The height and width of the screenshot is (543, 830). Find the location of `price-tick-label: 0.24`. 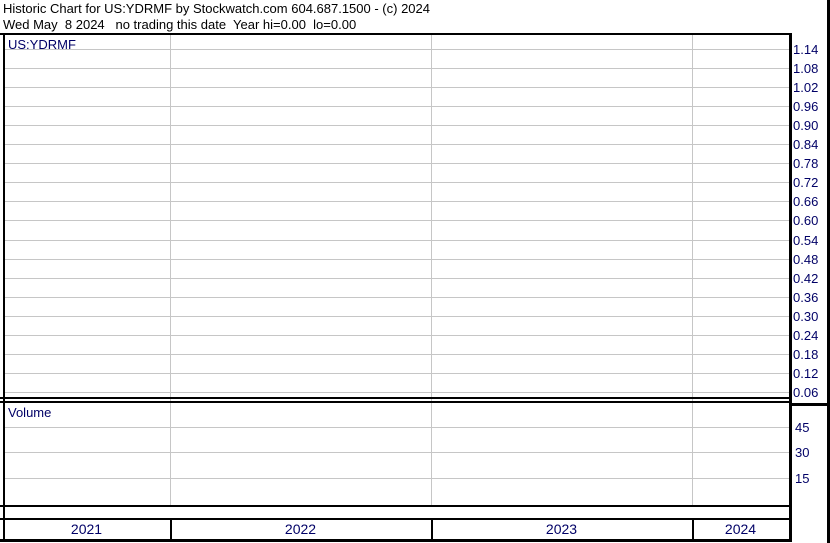

price-tick-label: 0.24 is located at coordinates (806, 335).